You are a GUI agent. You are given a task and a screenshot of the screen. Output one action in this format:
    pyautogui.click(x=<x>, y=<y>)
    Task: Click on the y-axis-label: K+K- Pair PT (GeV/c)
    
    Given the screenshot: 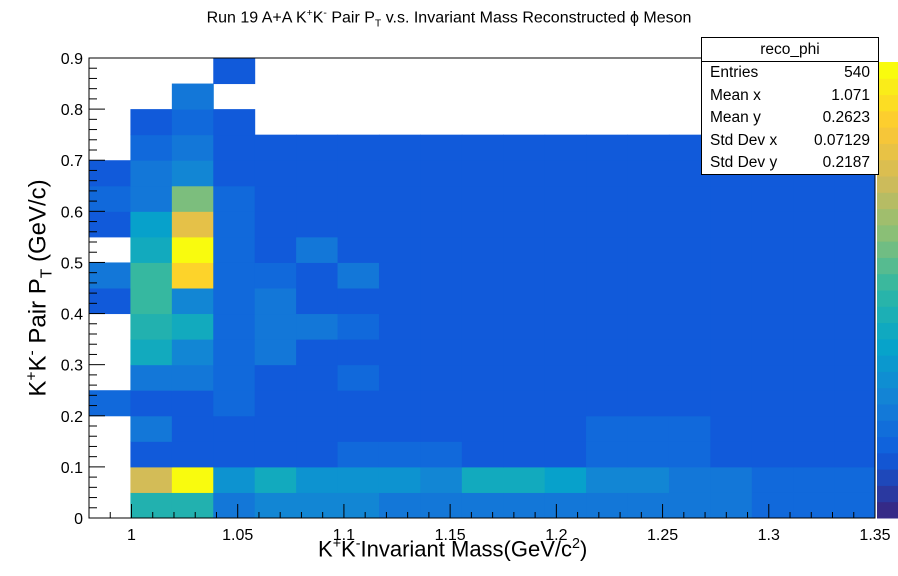 What is the action you would take?
    pyautogui.click(x=39, y=288)
    